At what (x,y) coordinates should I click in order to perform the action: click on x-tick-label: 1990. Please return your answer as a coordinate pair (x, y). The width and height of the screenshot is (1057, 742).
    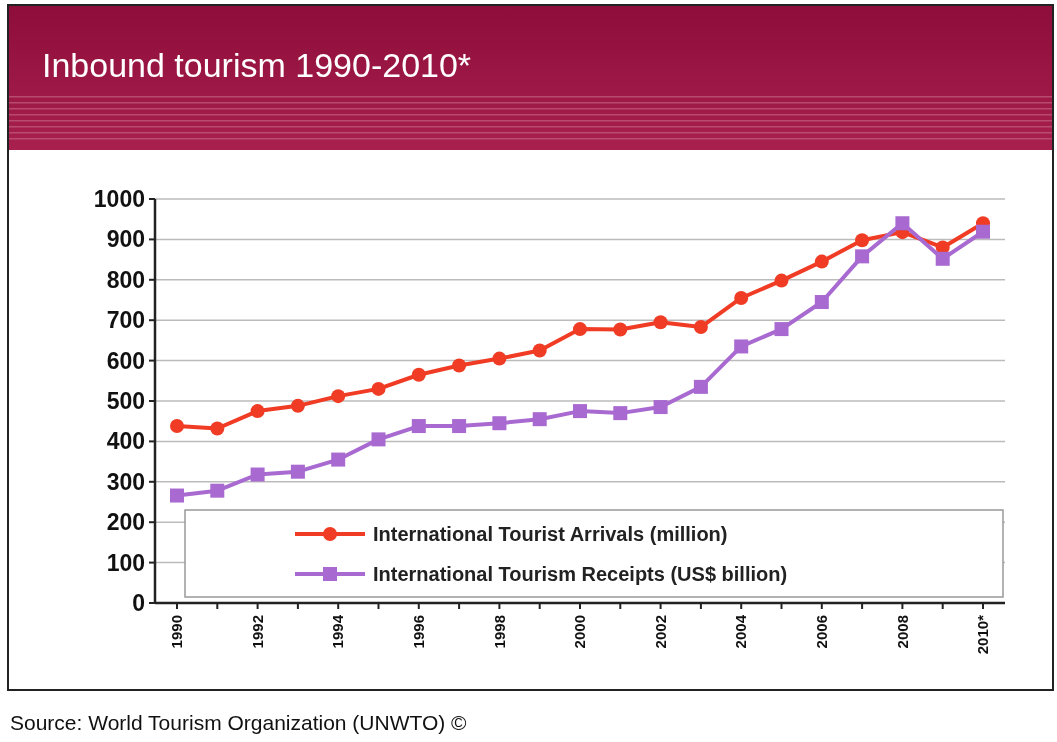
    Looking at the image, I should click on (177, 632).